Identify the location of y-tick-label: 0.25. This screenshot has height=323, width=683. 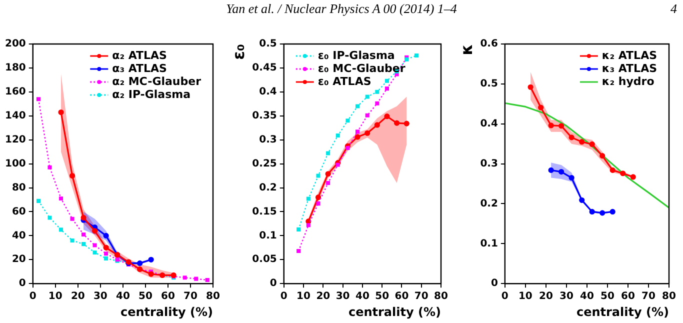
(264, 164).